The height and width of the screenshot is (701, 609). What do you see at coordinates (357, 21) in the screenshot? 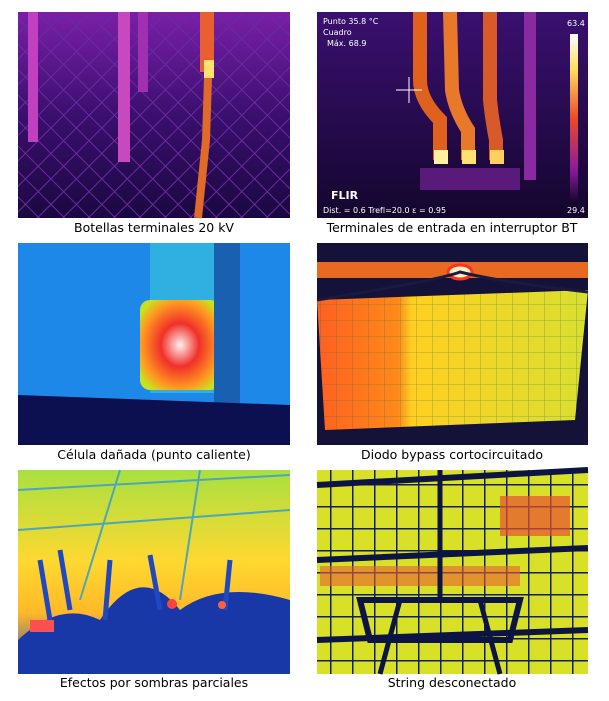
I see `point-value: 35.8` at bounding box center [357, 21].